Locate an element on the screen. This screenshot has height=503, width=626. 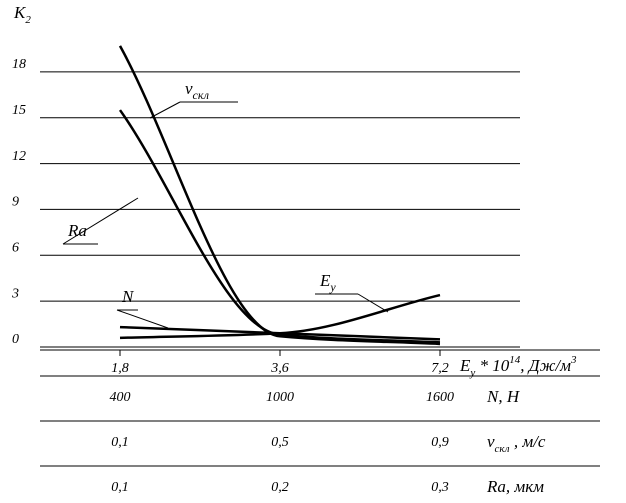
y-tick-label: 15 is located at coordinates (19, 110).